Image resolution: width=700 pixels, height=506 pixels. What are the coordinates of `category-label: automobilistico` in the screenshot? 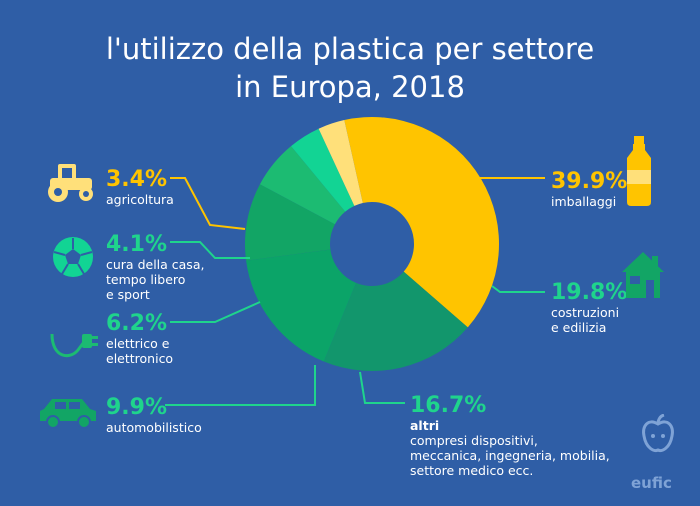 It's located at (154, 427).